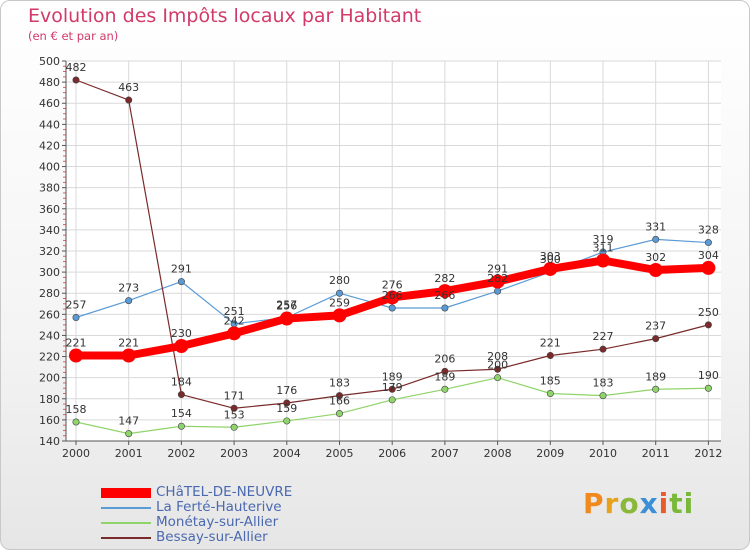 This screenshot has width=750, height=550. What do you see at coordinates (49, 124) in the screenshot?
I see `y-tick-label: 440` at bounding box center [49, 124].